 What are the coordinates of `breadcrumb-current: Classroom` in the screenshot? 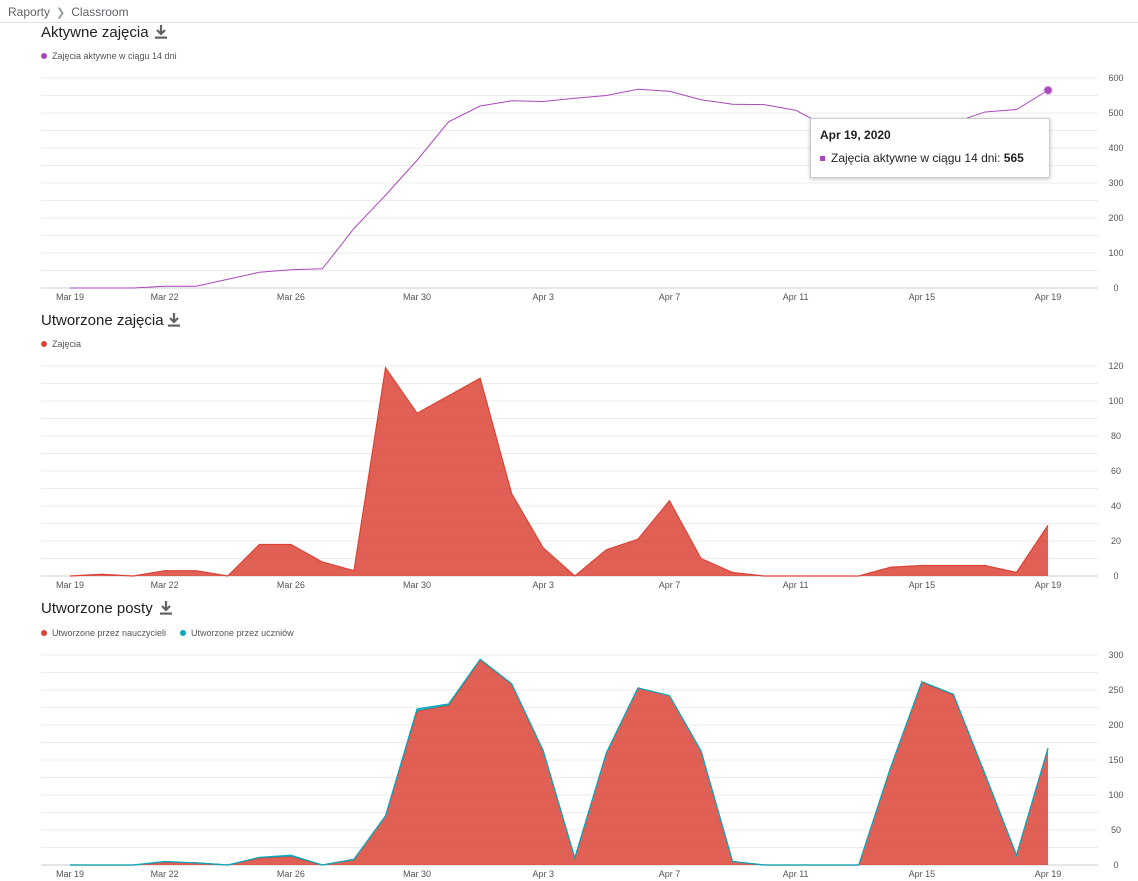 It's located at (100, 12).